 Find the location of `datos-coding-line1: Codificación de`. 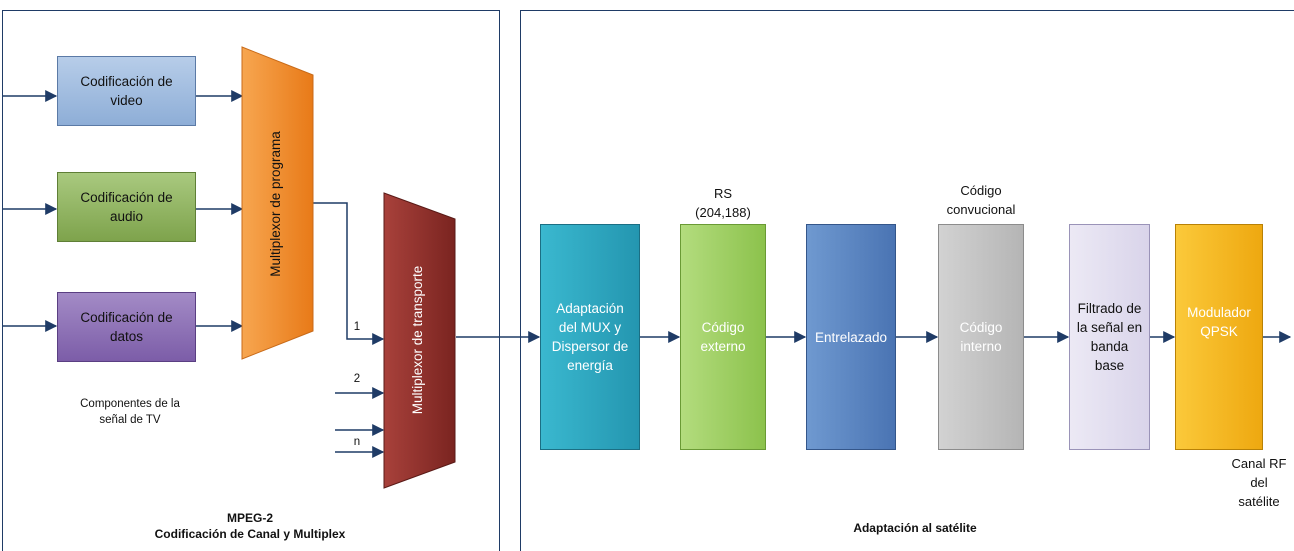

datos-coding-line1: Codificación de is located at coordinates (126, 317).